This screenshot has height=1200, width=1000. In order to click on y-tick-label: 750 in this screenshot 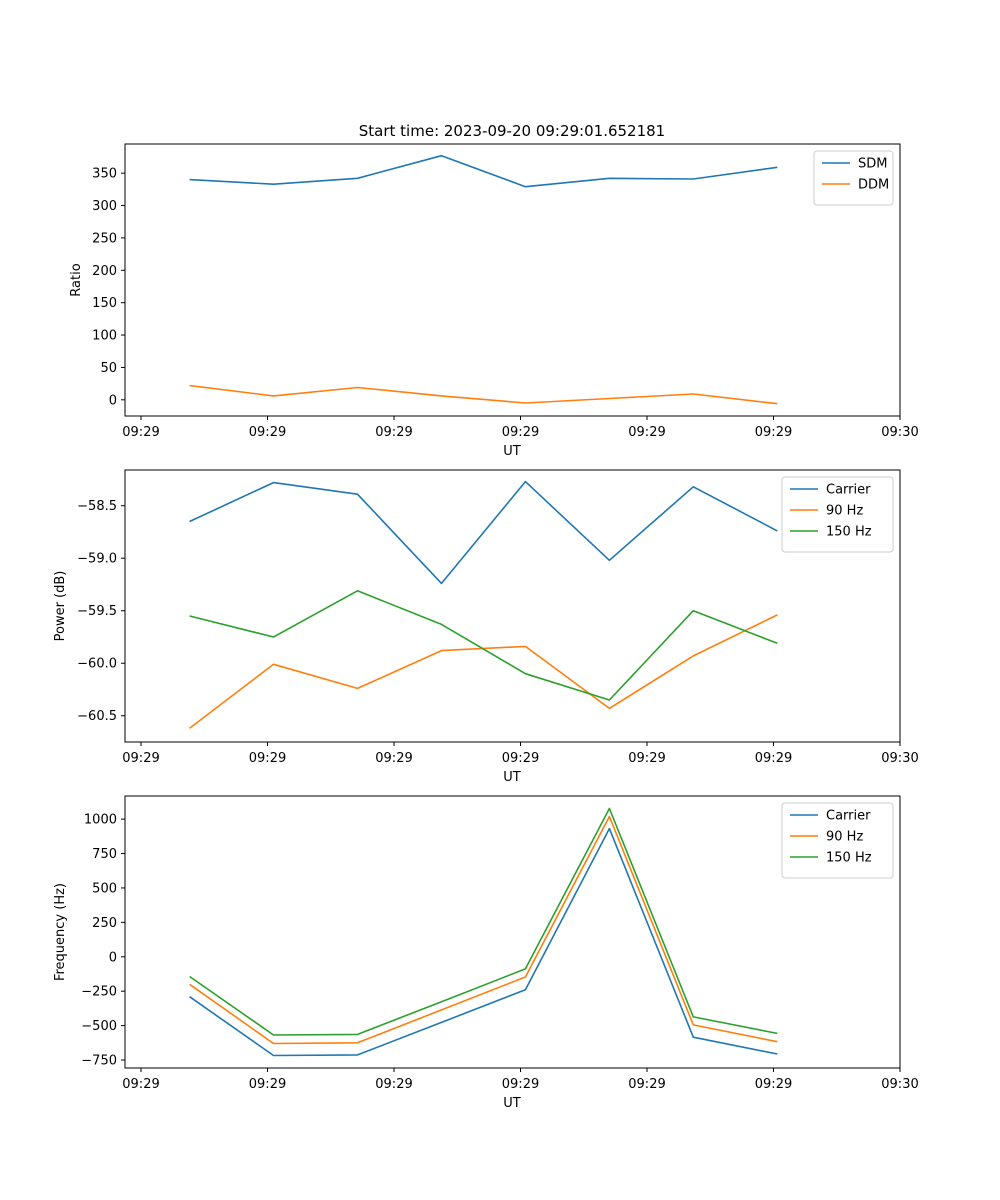, I will do `click(104, 854)`.